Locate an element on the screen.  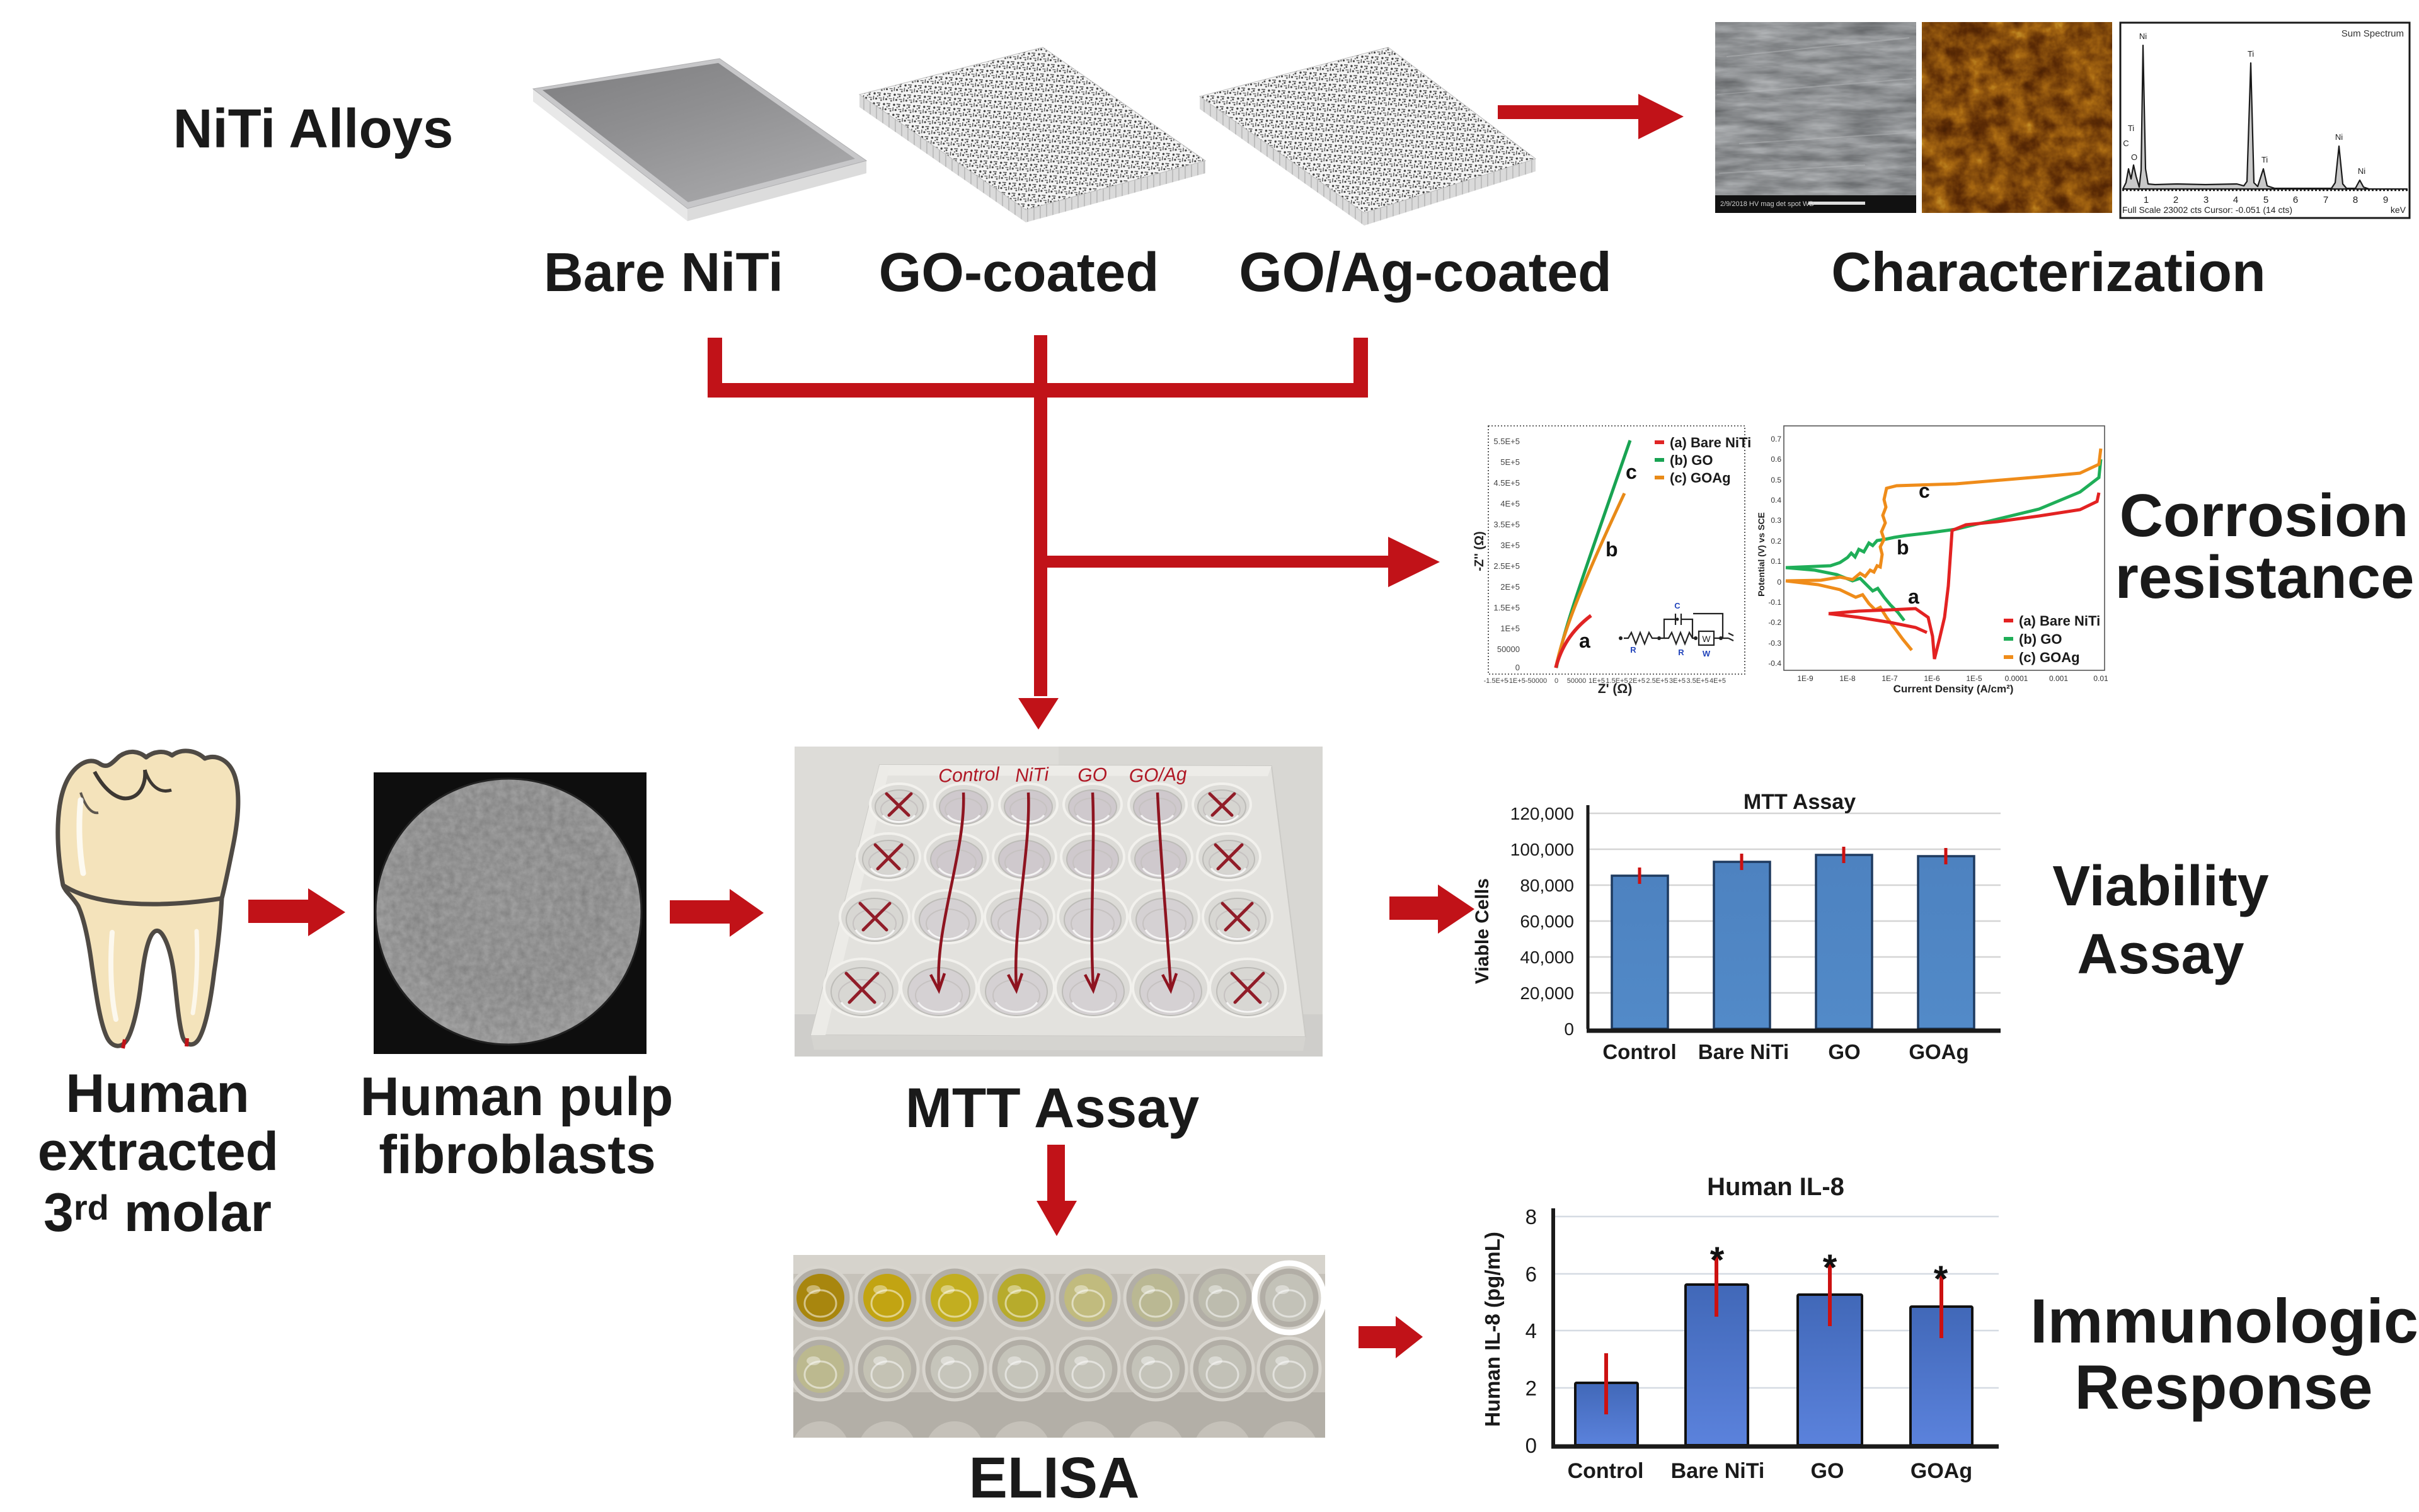
svg-text: Viability is located at coordinates (2160, 886).